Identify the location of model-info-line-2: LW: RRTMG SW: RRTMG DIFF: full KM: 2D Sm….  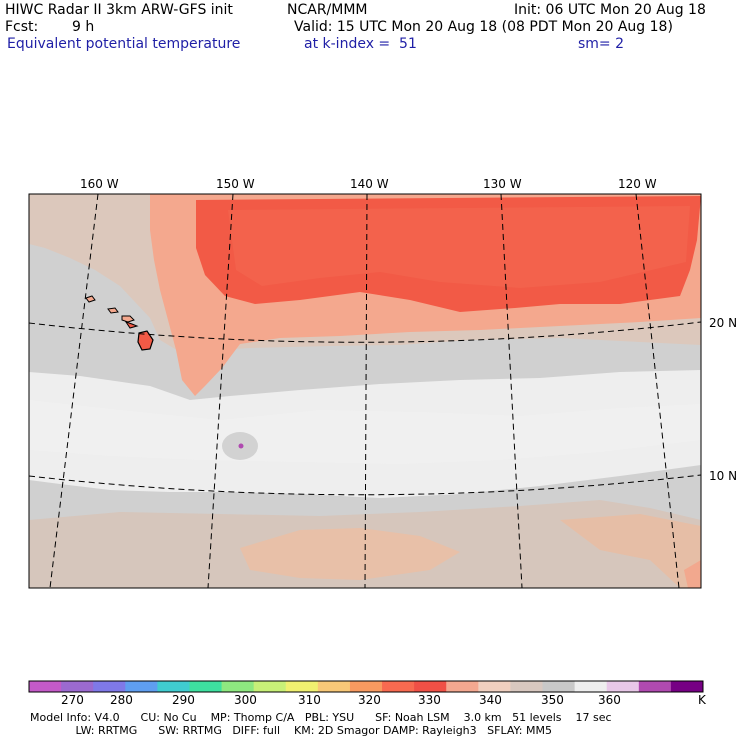
(291, 730).